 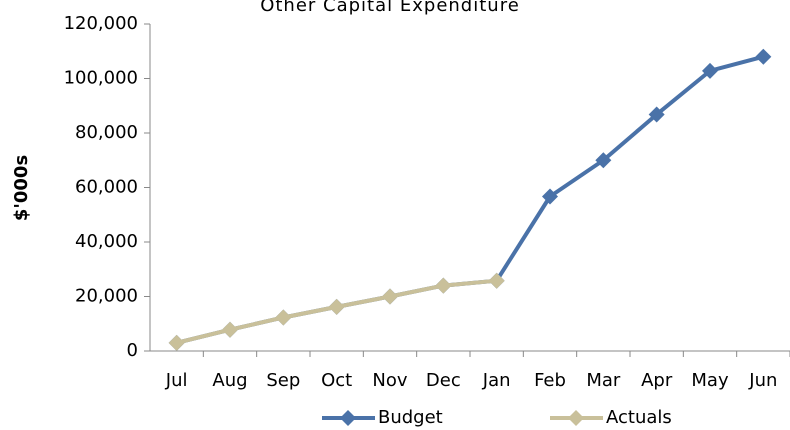 I want to click on x-tick-label: Mar, so click(x=603, y=380).